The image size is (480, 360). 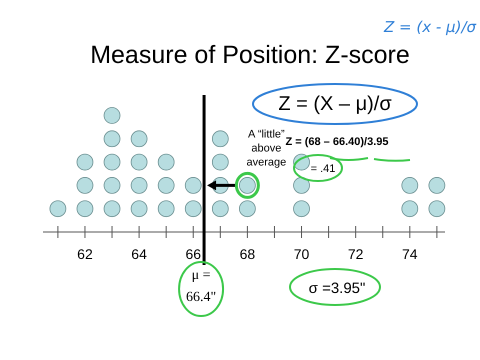 What do you see at coordinates (250, 55) in the screenshot?
I see `chart-title: Measure of Position: Z-score` at bounding box center [250, 55].